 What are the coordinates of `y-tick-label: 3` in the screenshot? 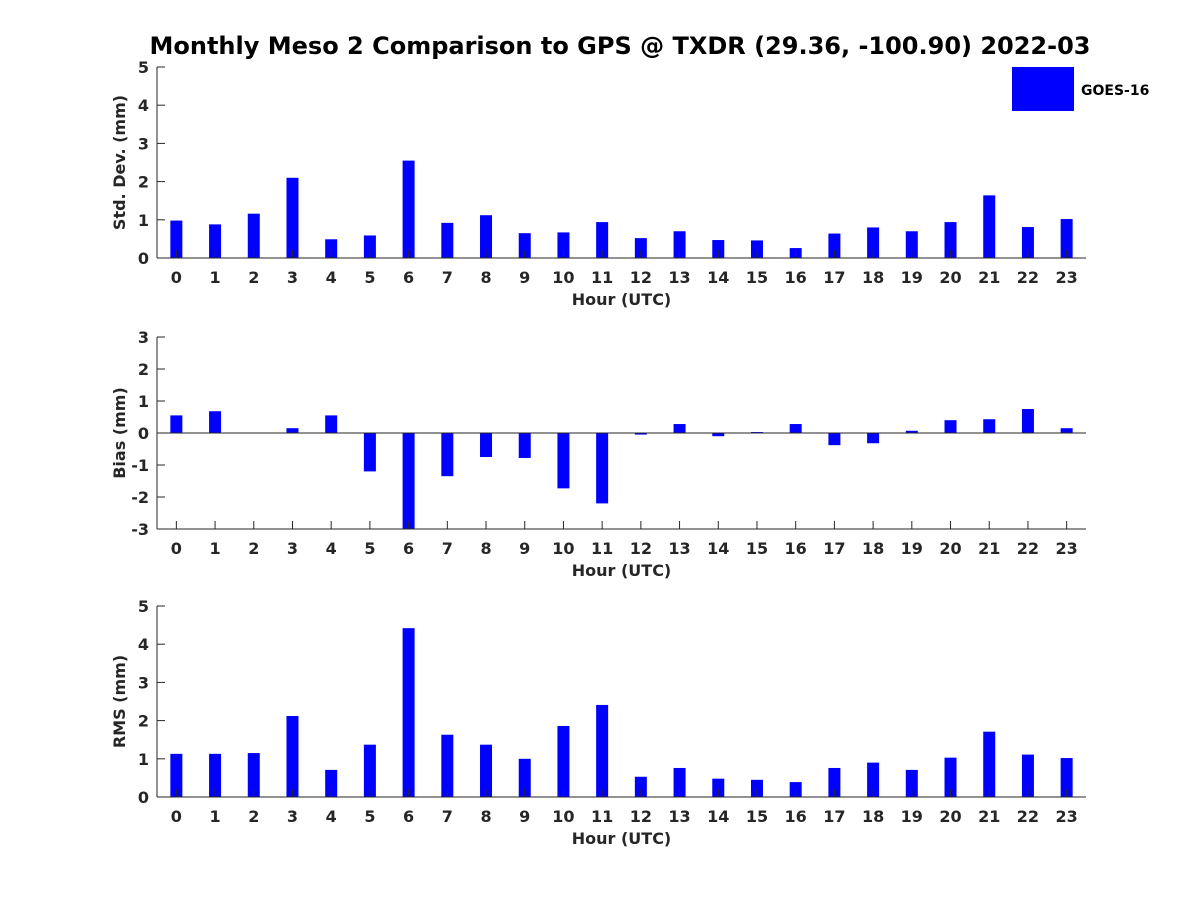 It's located at (143, 143).